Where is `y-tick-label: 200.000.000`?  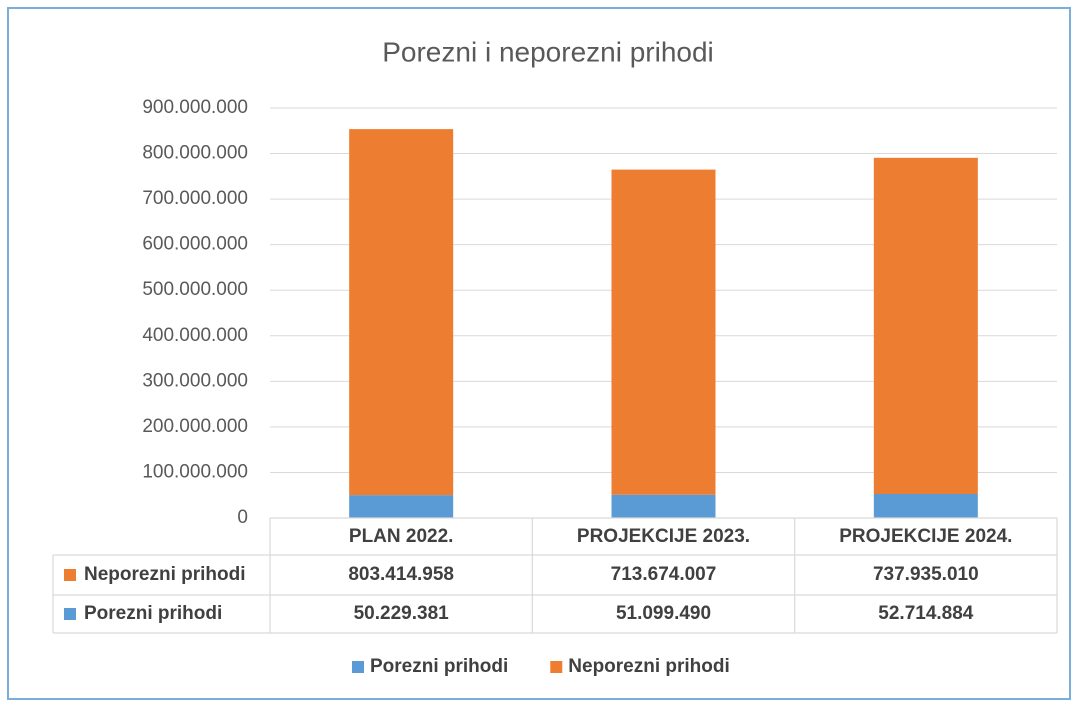
y-tick-label: 200.000.000 is located at coordinates (195, 426).